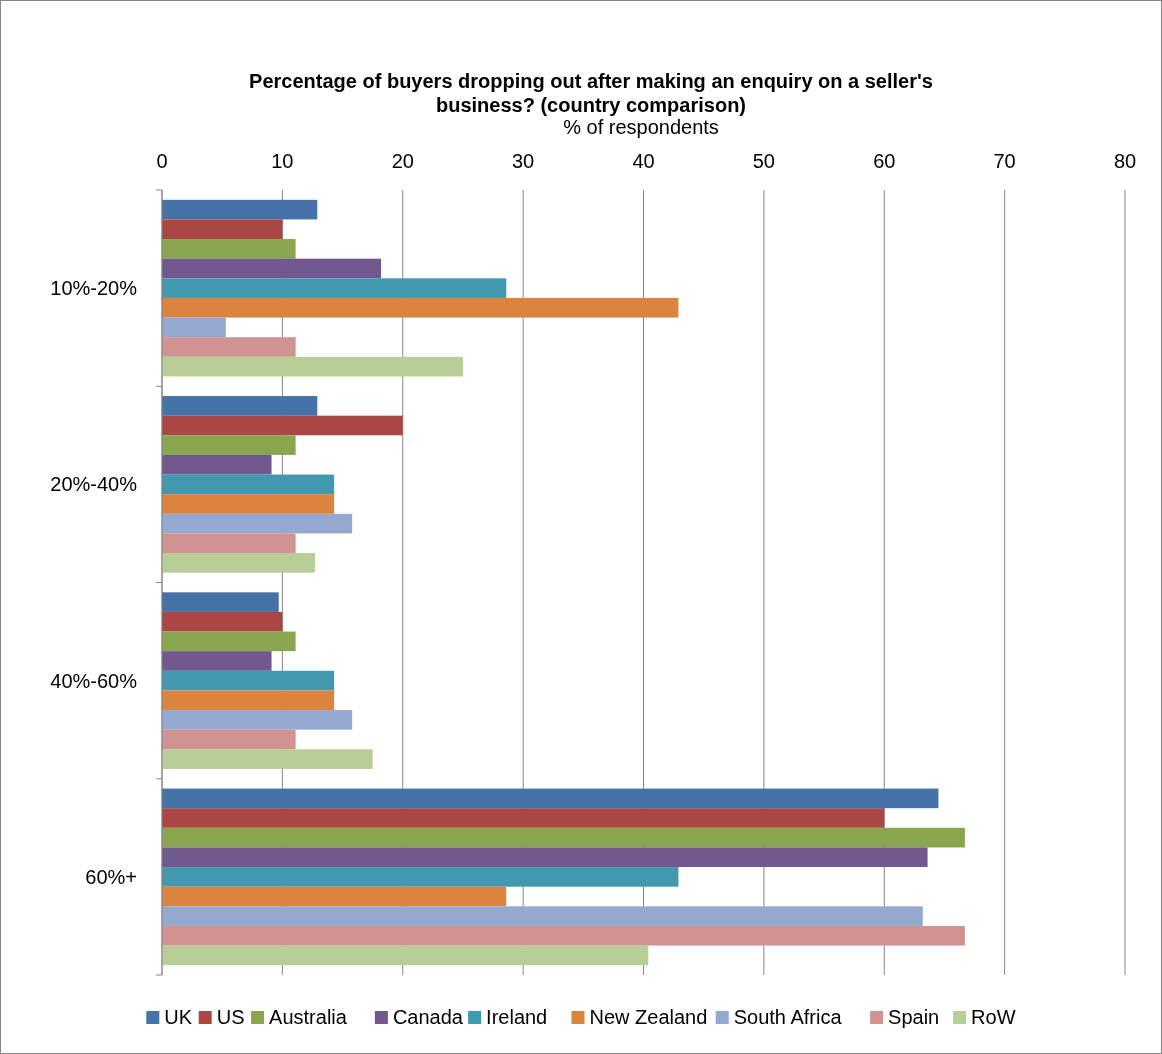  I want to click on legend-label: US, so click(230, 1017).